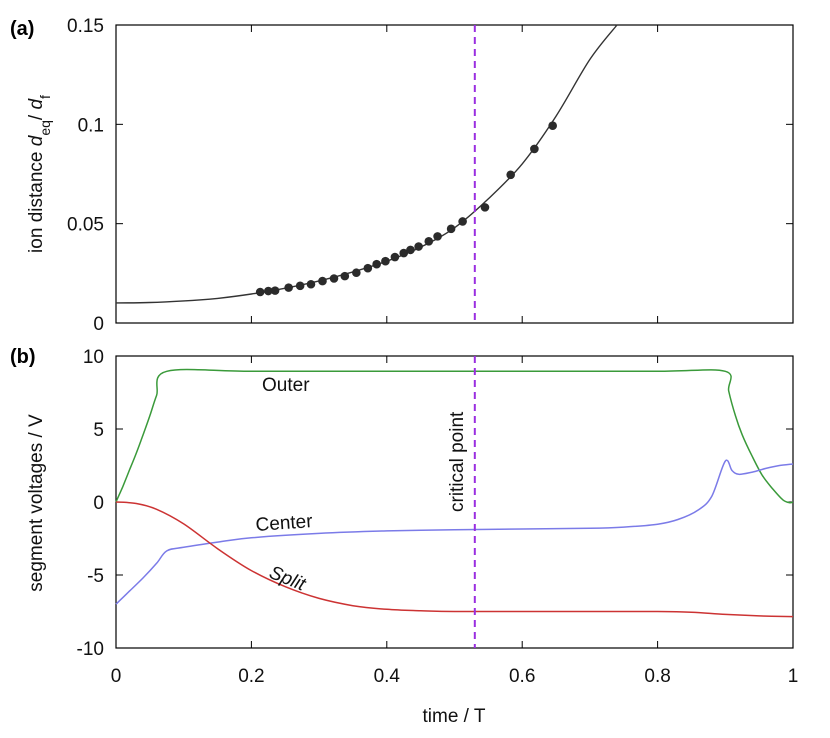 This screenshot has height=738, width=830. I want to click on panel-a-label: (a), so click(22, 29).